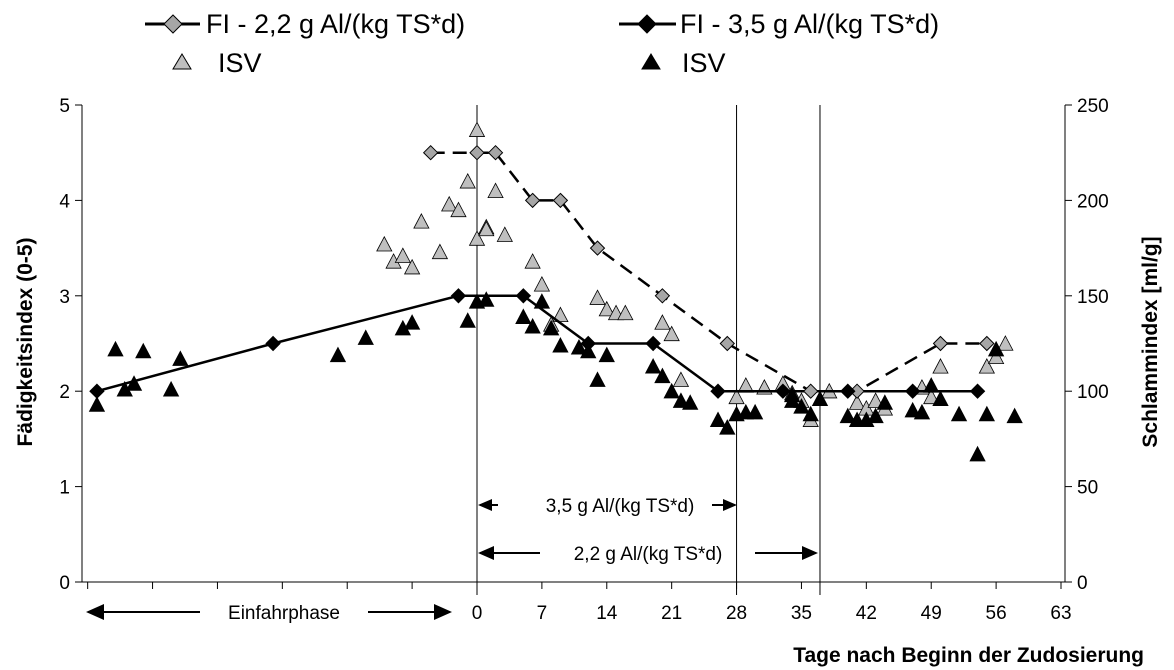 Image resolution: width=1174 pixels, height=670 pixels. Describe the element at coordinates (579, 603) in the screenshot. I see `x-ticks: 7 14 21 28 35 42 49 56 63` at that location.